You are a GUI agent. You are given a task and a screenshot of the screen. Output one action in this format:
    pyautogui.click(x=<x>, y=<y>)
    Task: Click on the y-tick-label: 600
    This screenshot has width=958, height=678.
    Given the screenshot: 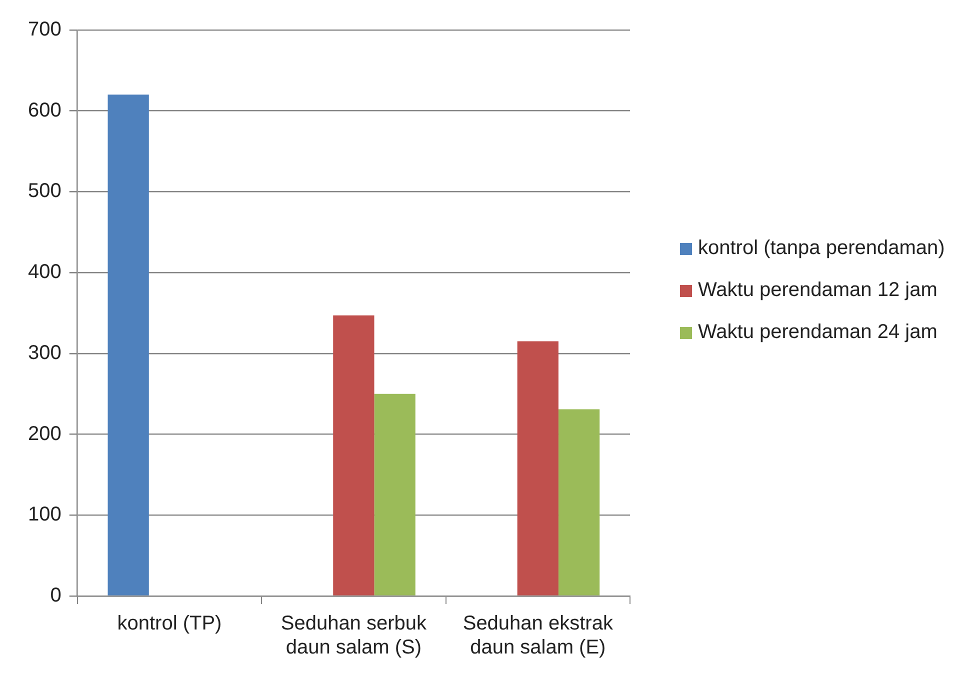 What is the action you would take?
    pyautogui.click(x=45, y=110)
    